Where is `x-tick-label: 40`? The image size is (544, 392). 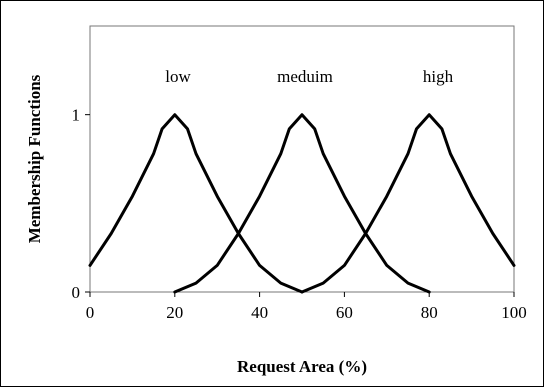 x-tick-label: 40 is located at coordinates (259, 312).